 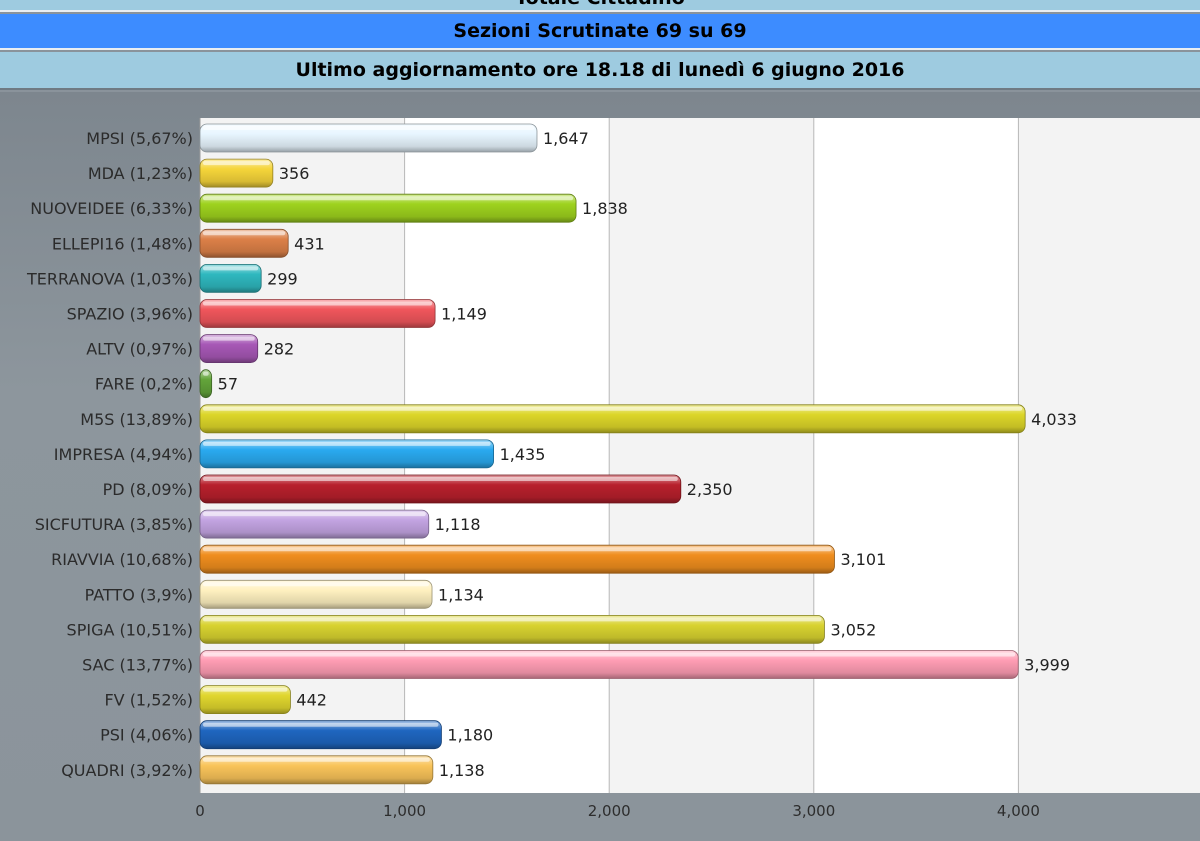 What do you see at coordinates (464, 314) in the screenshot?
I see `data-label: 1,149` at bounding box center [464, 314].